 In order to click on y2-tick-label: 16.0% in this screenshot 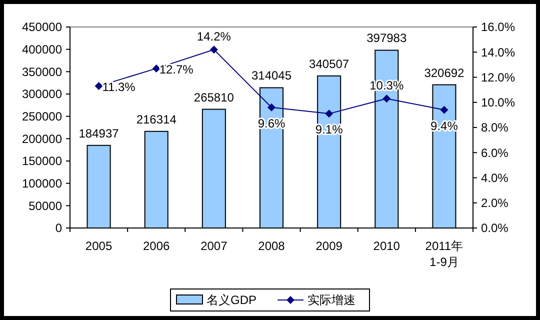, I will do `click(498, 27)`.